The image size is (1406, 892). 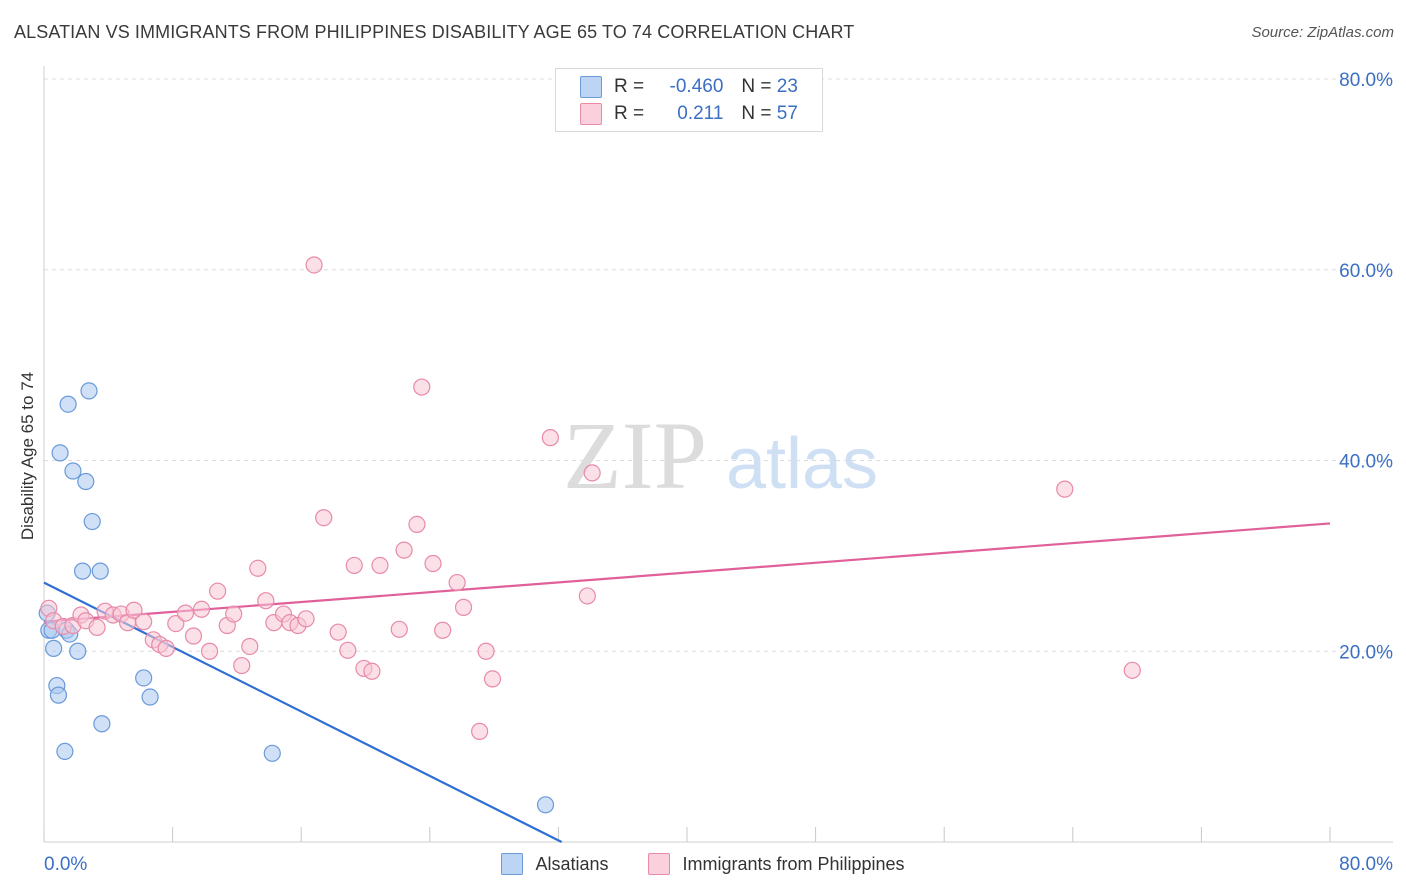 I want to click on series-legend: Alsatians Immigrants from Philippines, so click(x=703, y=864).